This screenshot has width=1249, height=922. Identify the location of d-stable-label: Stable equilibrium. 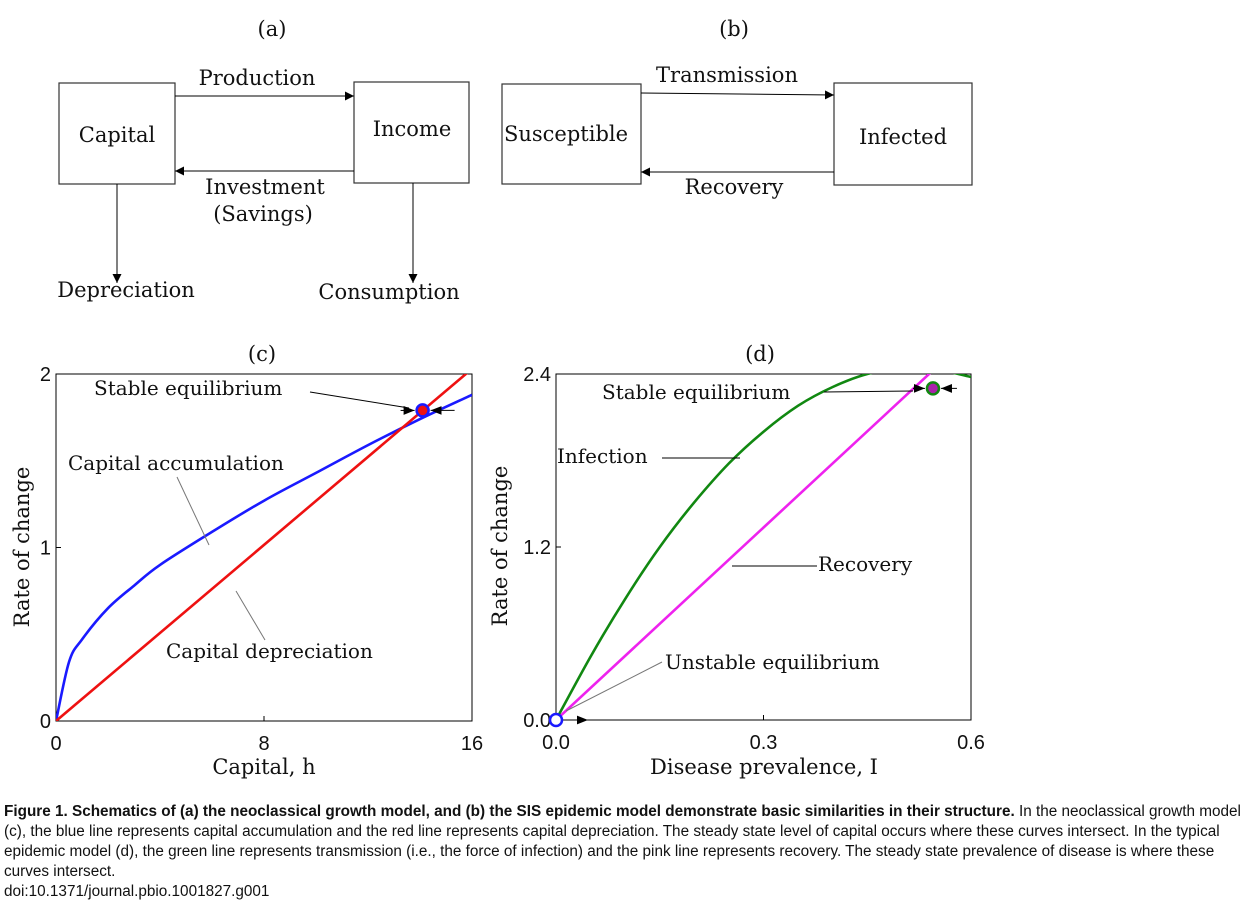
(696, 392).